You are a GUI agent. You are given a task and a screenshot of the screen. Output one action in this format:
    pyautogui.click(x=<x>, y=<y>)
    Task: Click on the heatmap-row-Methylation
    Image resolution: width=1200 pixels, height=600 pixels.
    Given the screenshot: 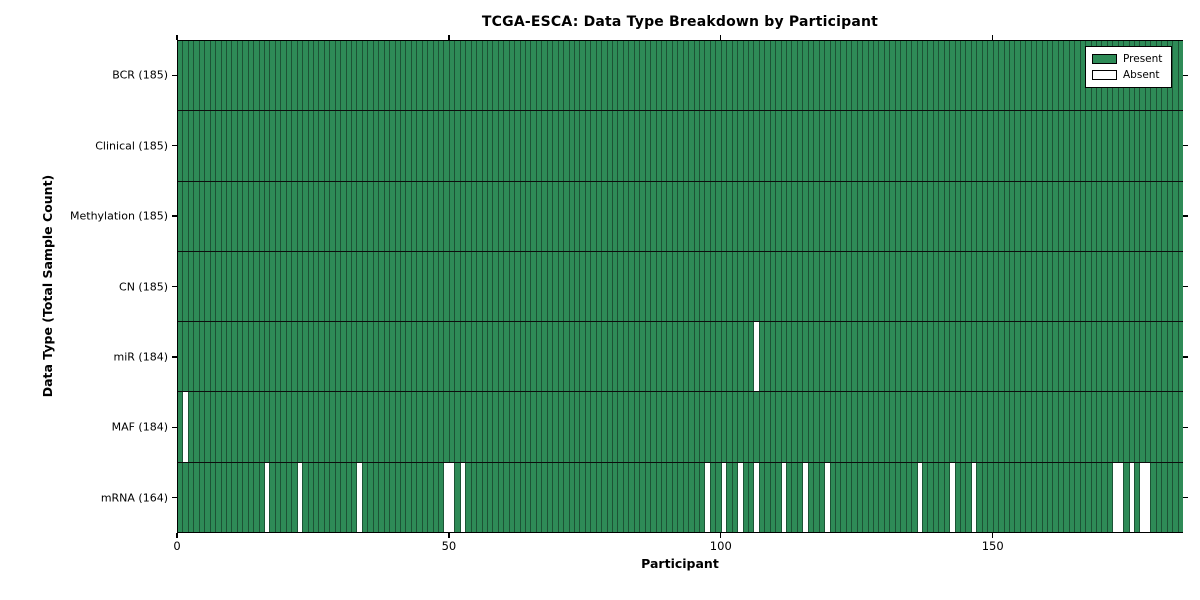 What is the action you would take?
    pyautogui.click(x=680, y=216)
    